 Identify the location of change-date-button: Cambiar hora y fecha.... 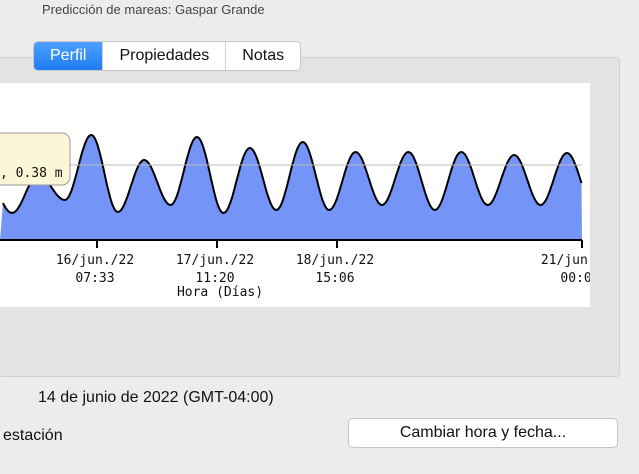
(483, 433).